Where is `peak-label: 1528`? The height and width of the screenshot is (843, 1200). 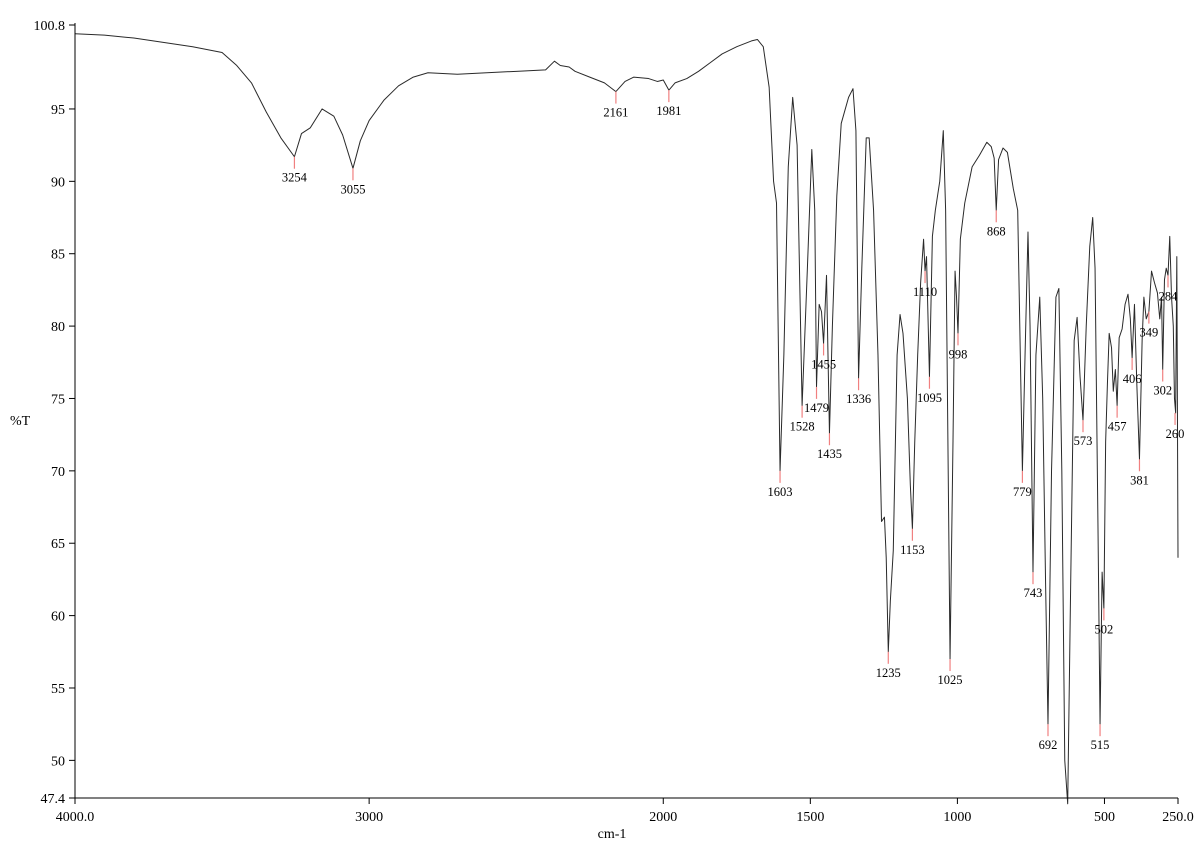 peak-label: 1528 is located at coordinates (802, 427).